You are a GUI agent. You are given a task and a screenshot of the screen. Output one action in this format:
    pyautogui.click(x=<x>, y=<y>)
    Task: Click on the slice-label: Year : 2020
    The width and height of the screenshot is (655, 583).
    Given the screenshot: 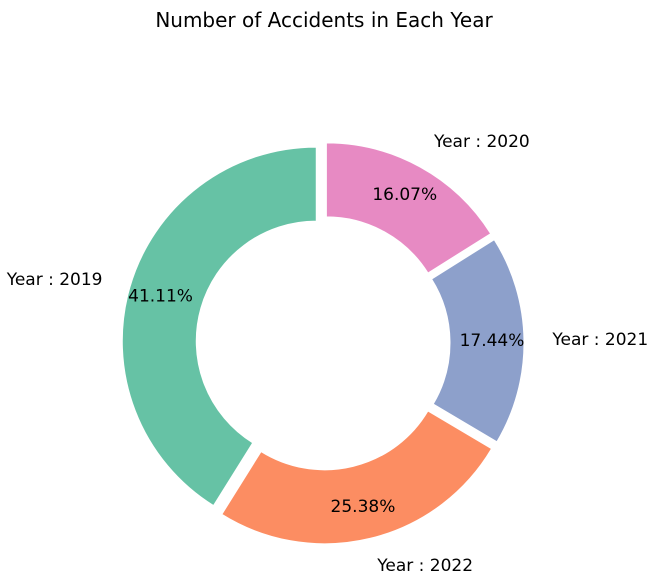 What is the action you would take?
    pyautogui.click(x=481, y=142)
    